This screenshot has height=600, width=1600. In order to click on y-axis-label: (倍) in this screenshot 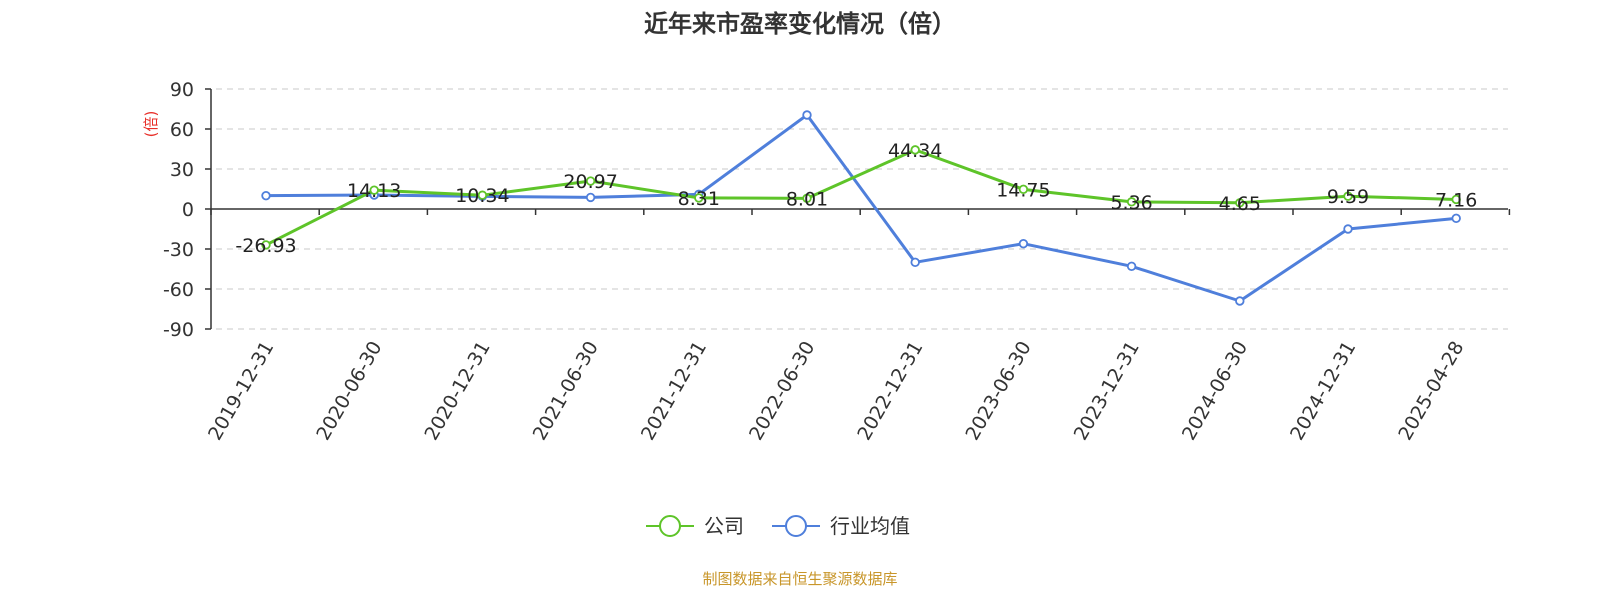, I will do `click(151, 124)`.